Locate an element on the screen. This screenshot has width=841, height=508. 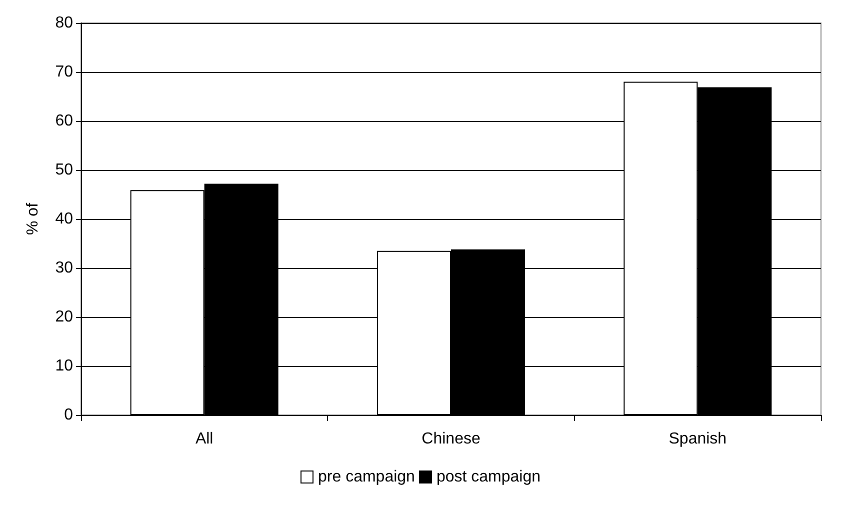
y-tick-label: 20 is located at coordinates (64, 317).